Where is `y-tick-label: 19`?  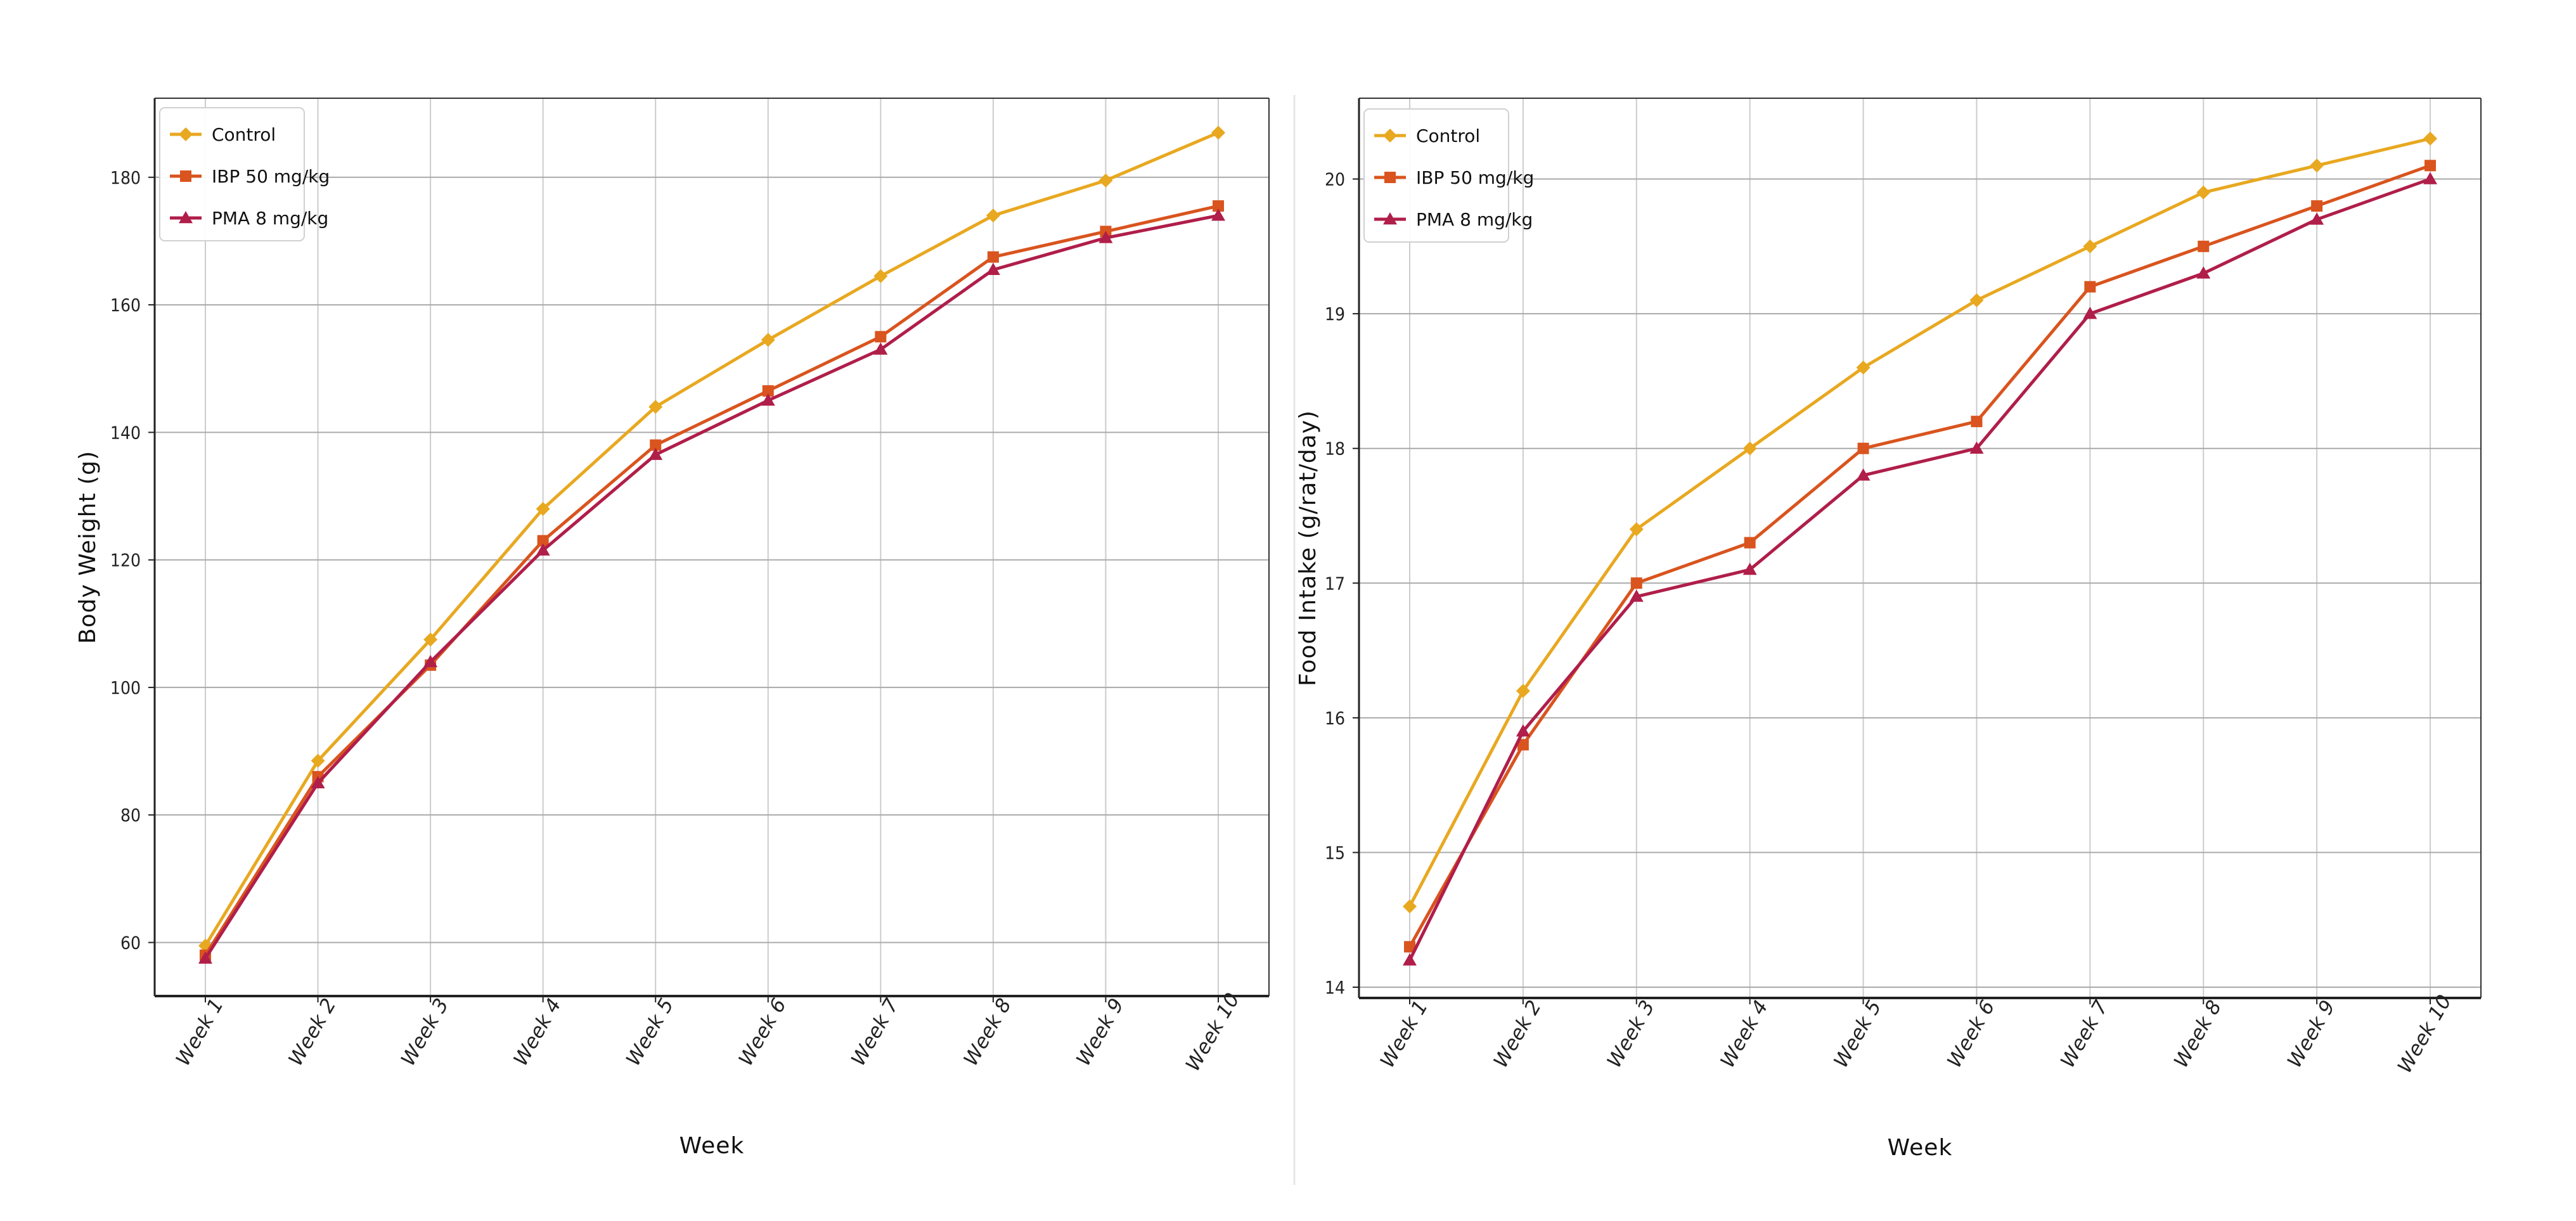
y-tick-label: 19 is located at coordinates (1335, 314).